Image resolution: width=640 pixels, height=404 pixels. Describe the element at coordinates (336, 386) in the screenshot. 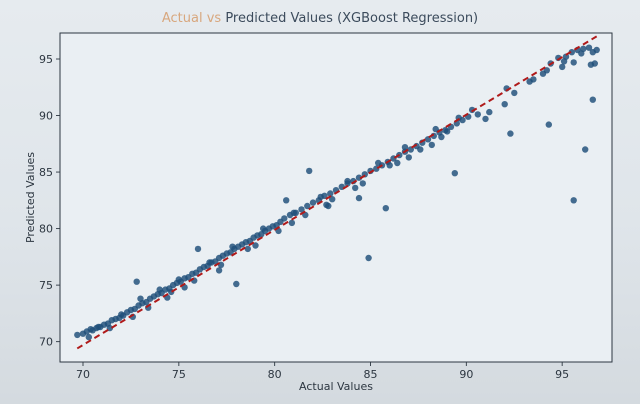

I see `x-axis-label: Actual Values` at that location.